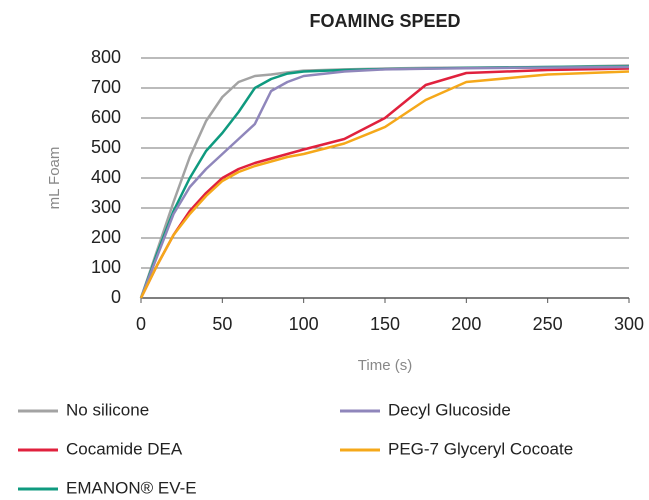 This screenshot has height=500, width=649. Describe the element at coordinates (116, 297) in the screenshot. I see `y-tick-label: 0` at that location.